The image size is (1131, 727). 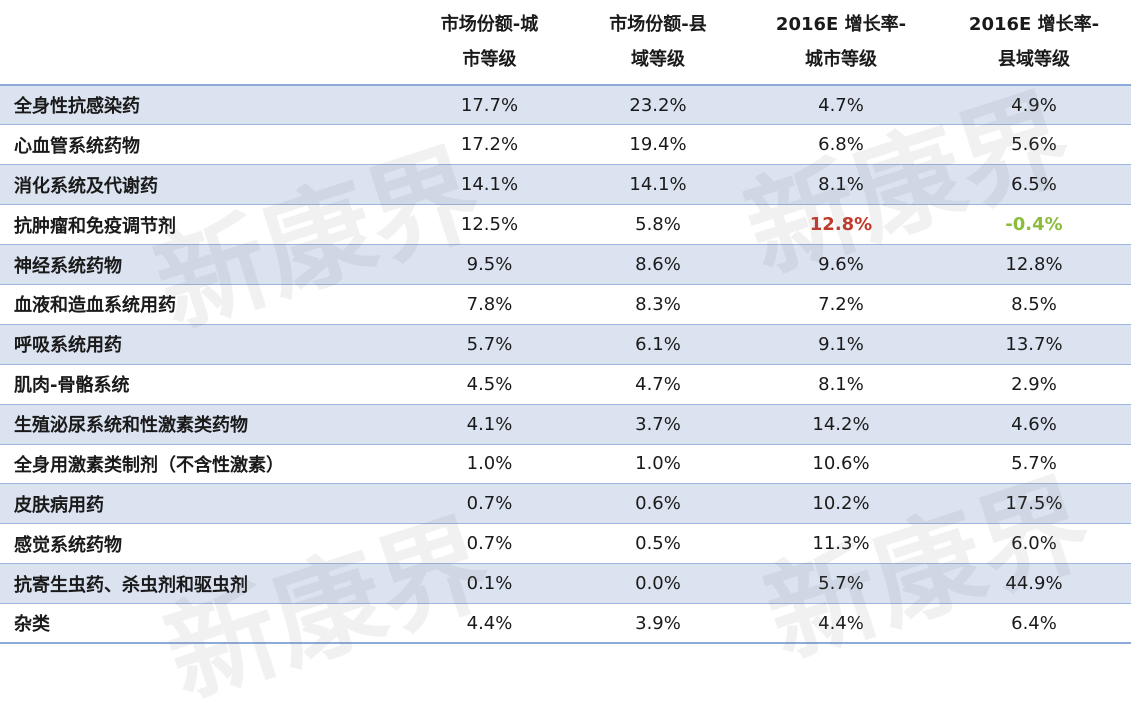 What do you see at coordinates (841, 145) in the screenshot?
I see `table-cell-value: 6.8%` at bounding box center [841, 145].